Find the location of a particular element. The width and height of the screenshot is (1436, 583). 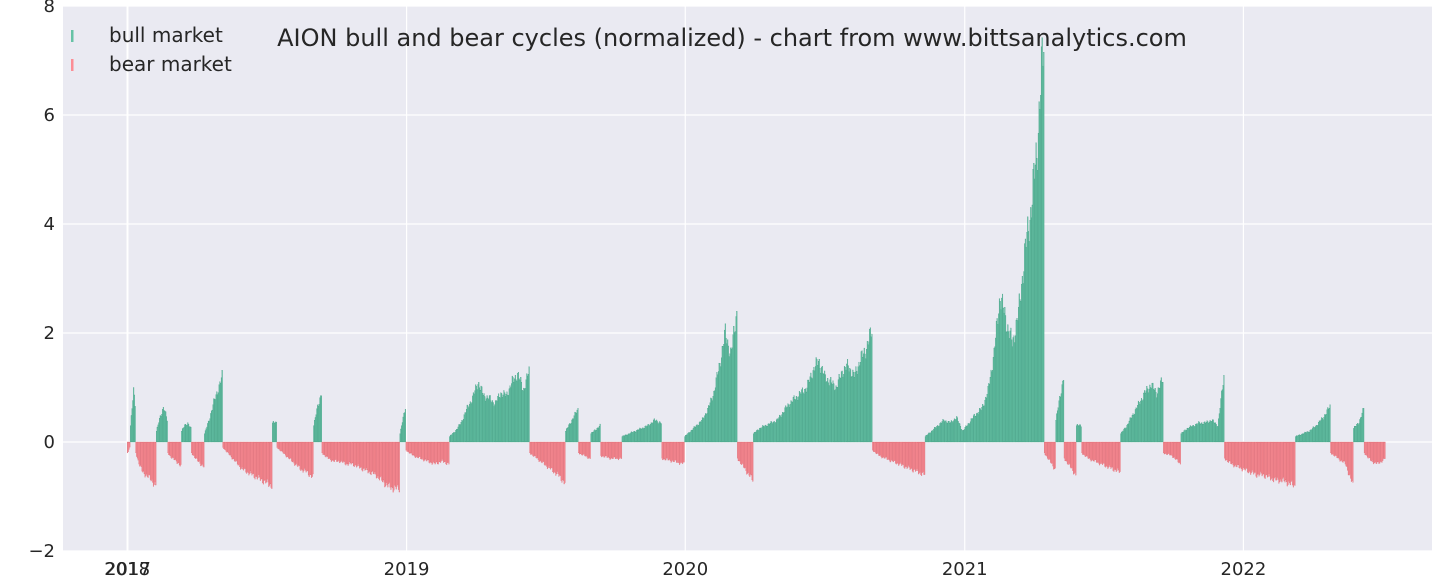

y-tick-label: −2 is located at coordinates (41, 551).